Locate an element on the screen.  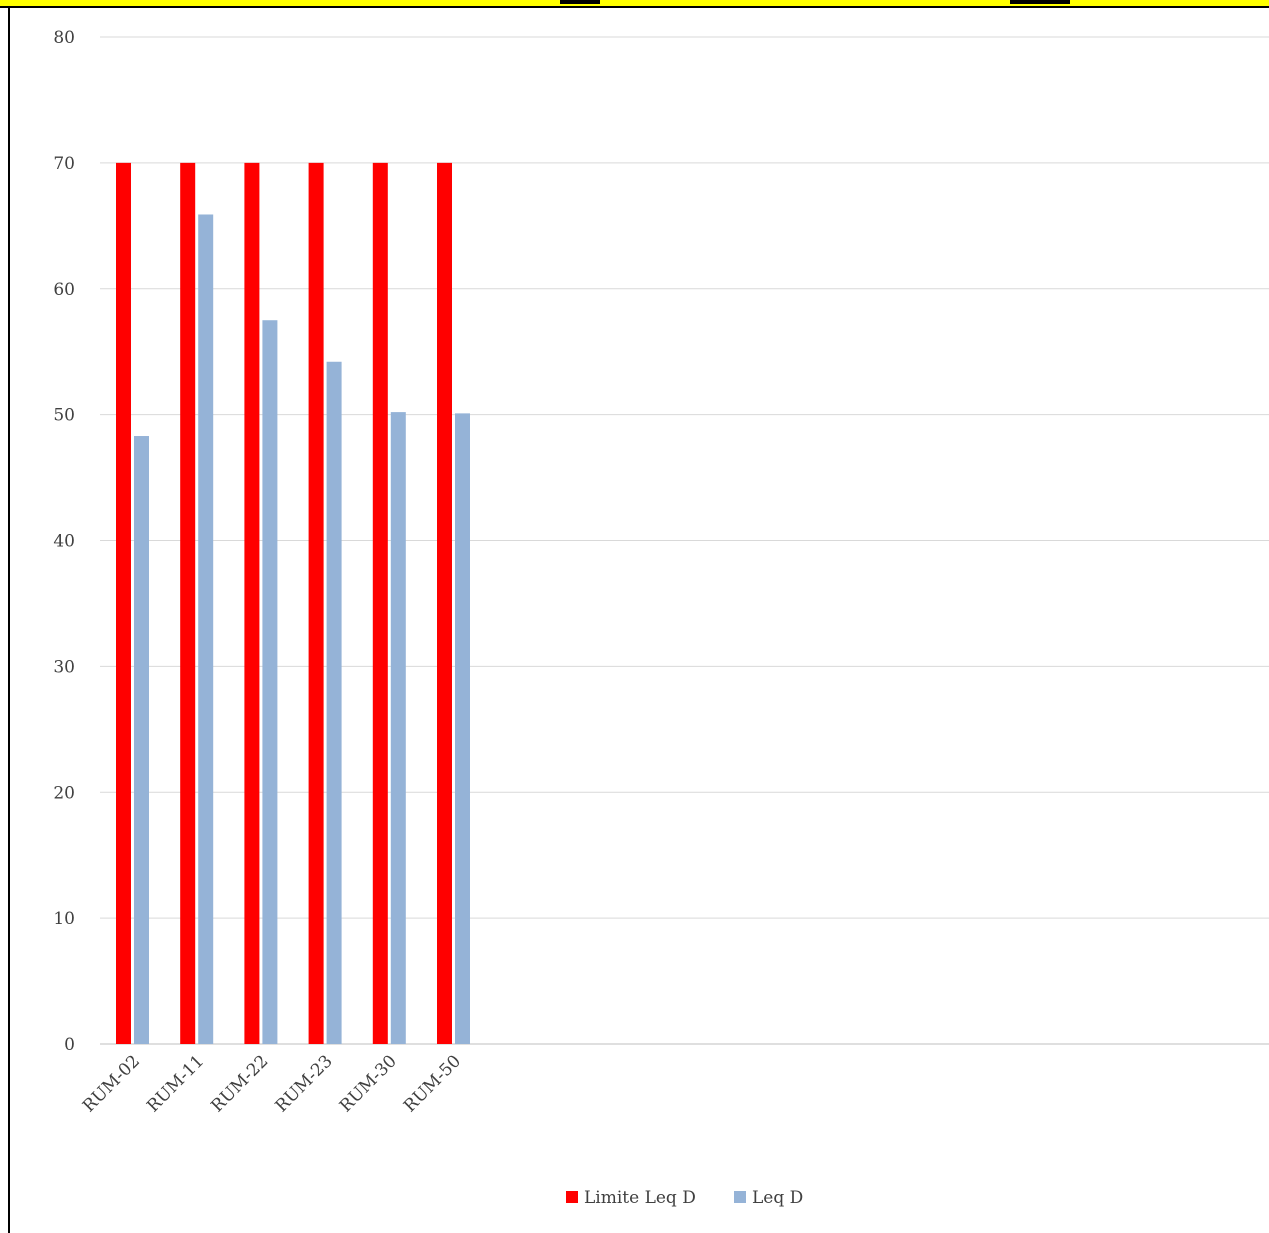
page-left-border is located at coordinates (9, 620).